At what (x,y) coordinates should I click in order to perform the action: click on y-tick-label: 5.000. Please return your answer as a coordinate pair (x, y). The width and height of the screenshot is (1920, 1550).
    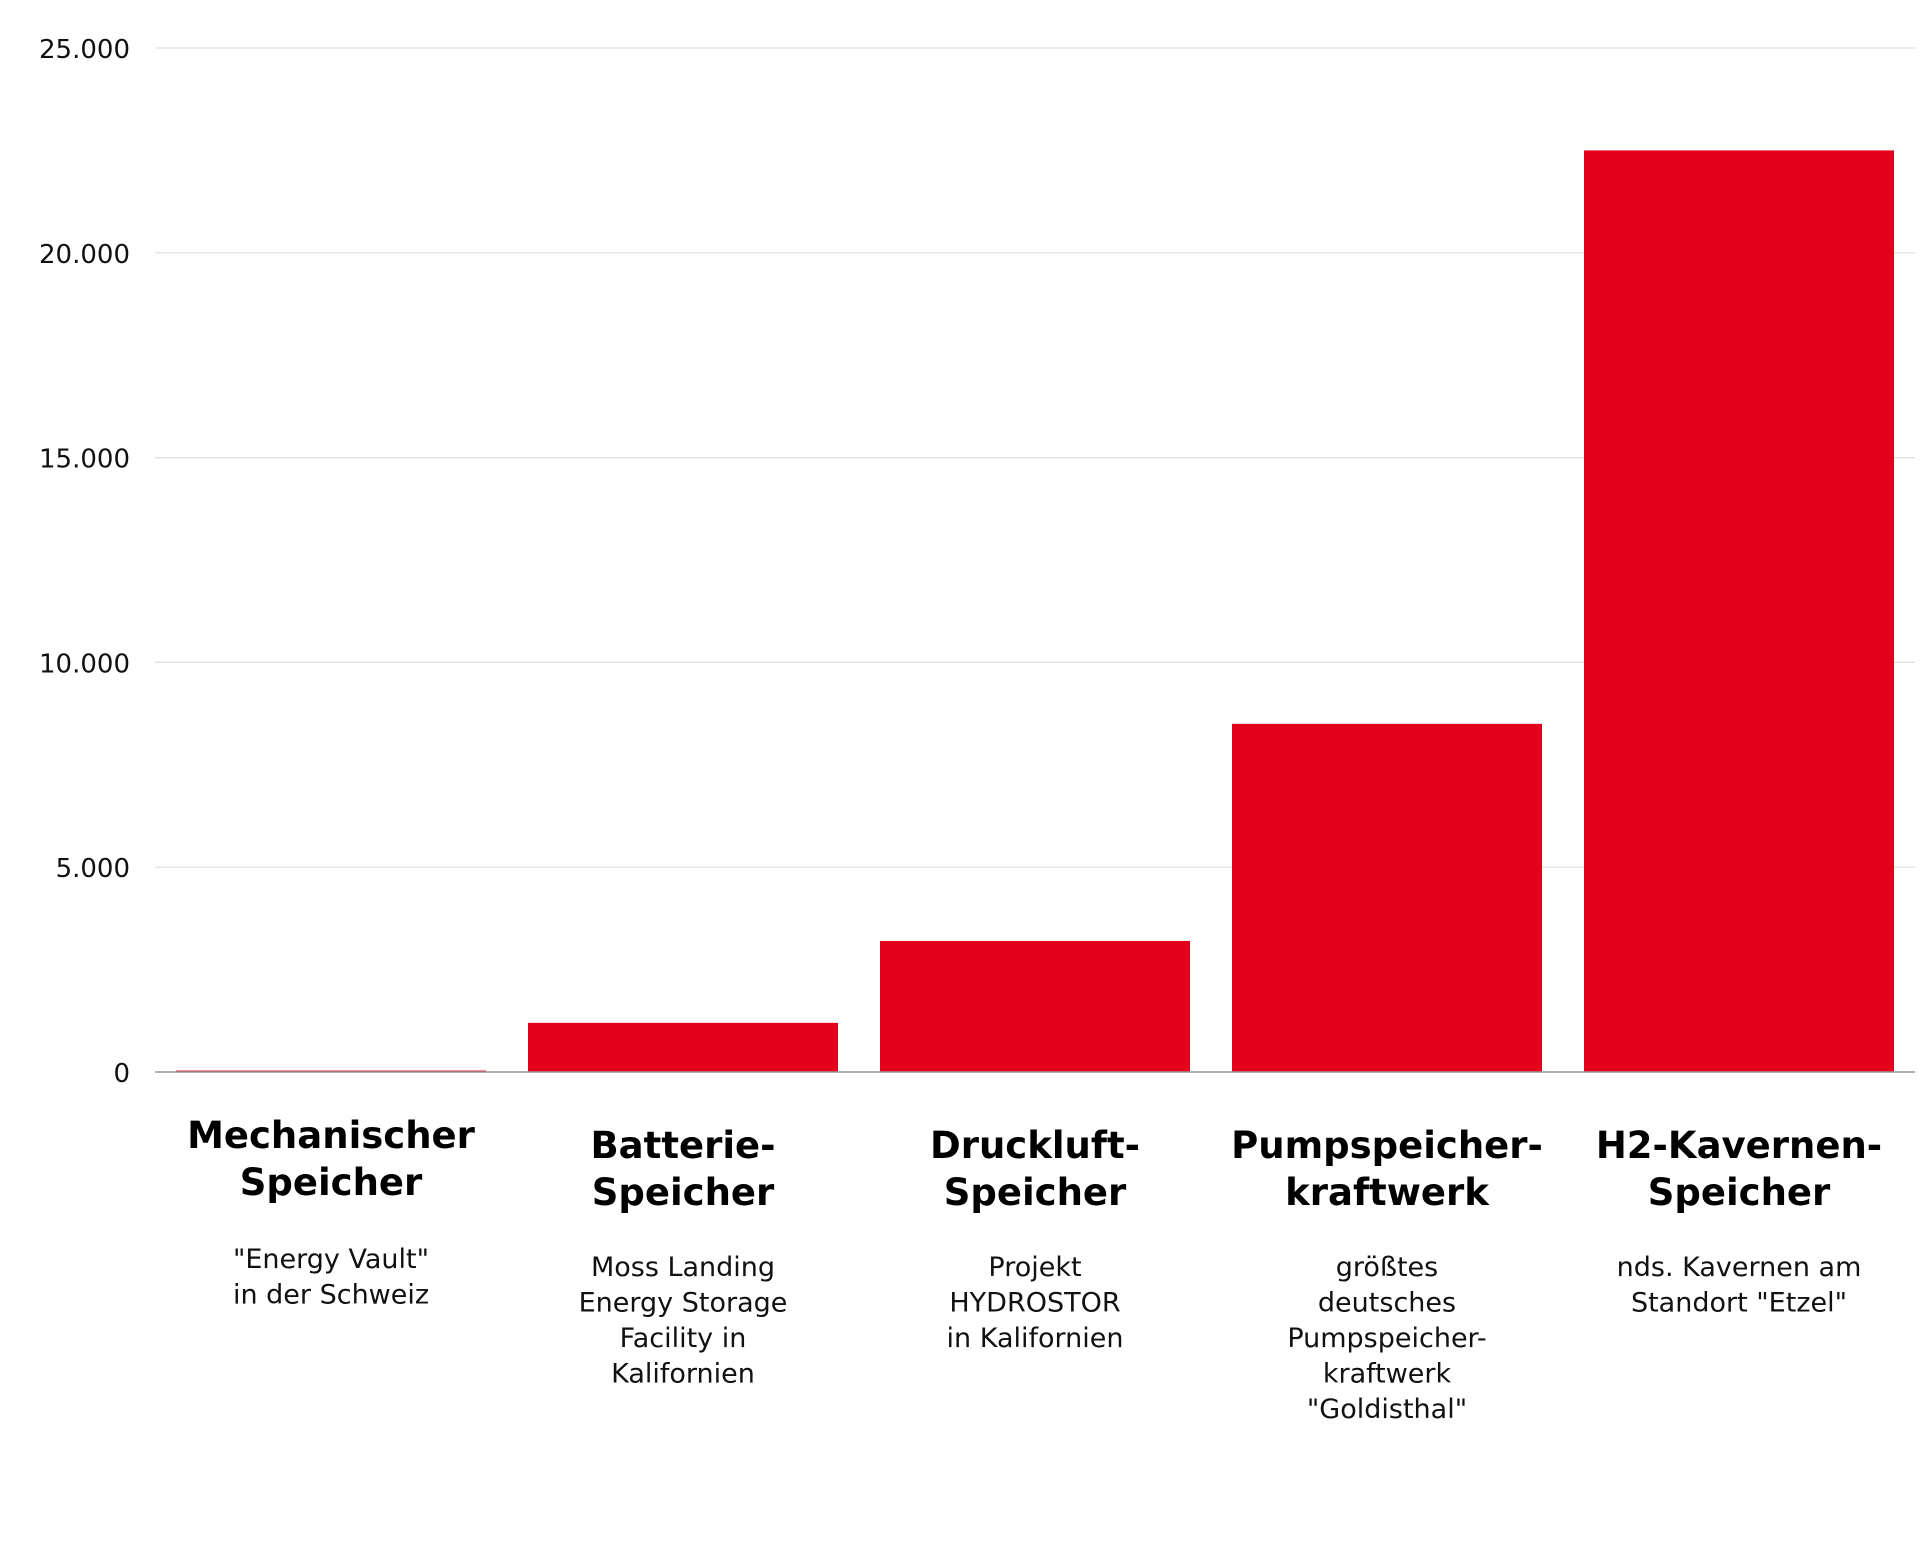
    Looking at the image, I should click on (93, 869).